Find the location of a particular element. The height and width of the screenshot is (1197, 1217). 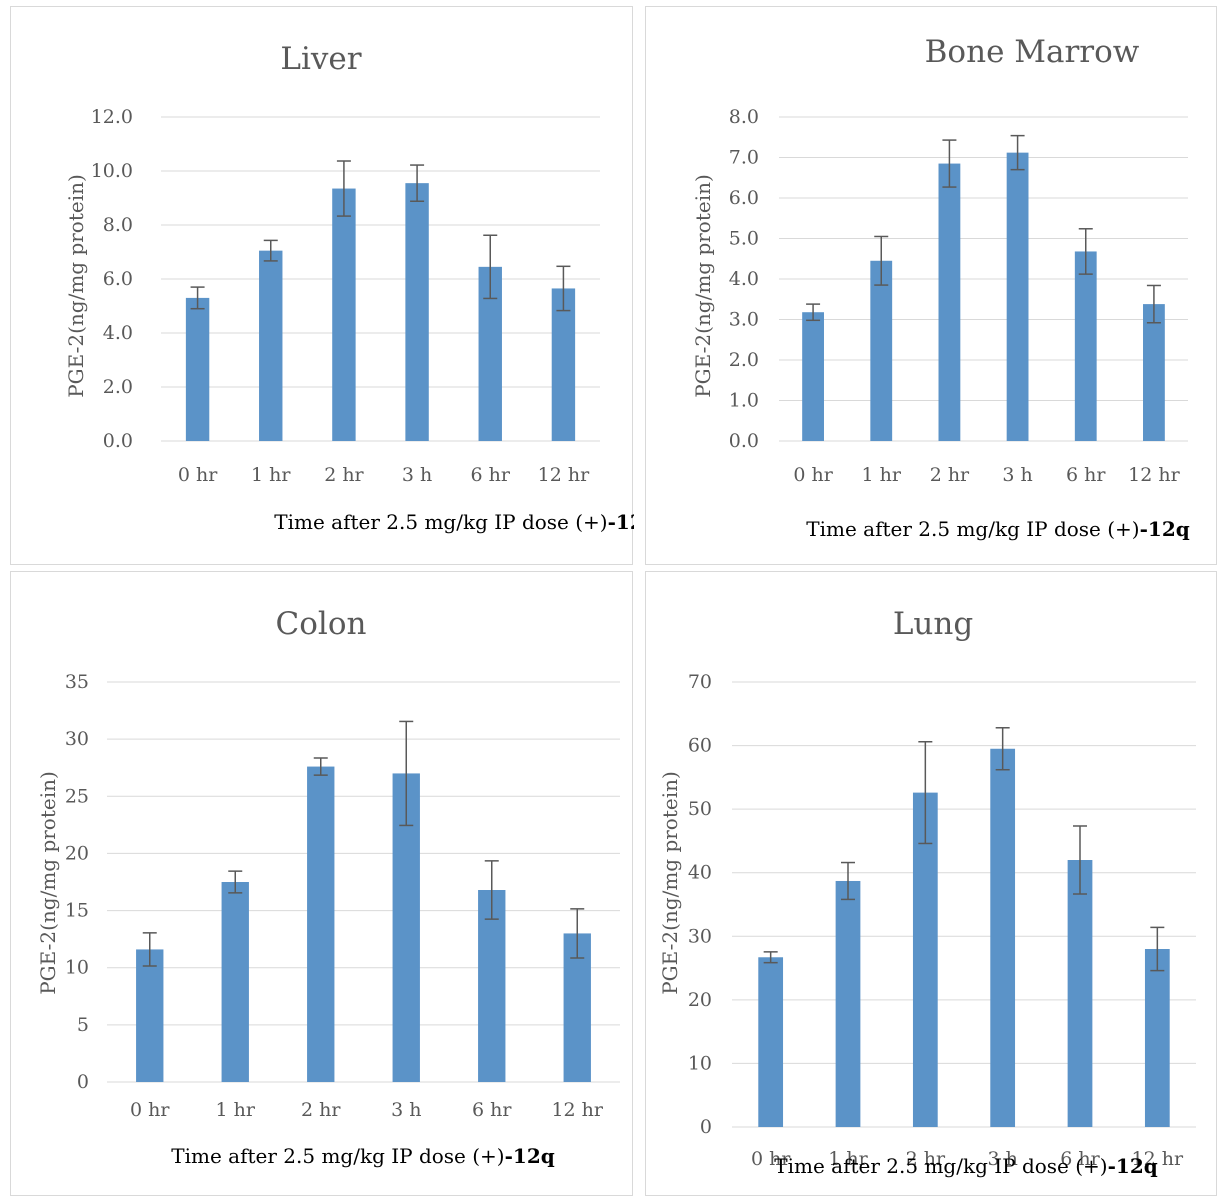

y-tick-label: 10.0 is located at coordinates (112, 171).